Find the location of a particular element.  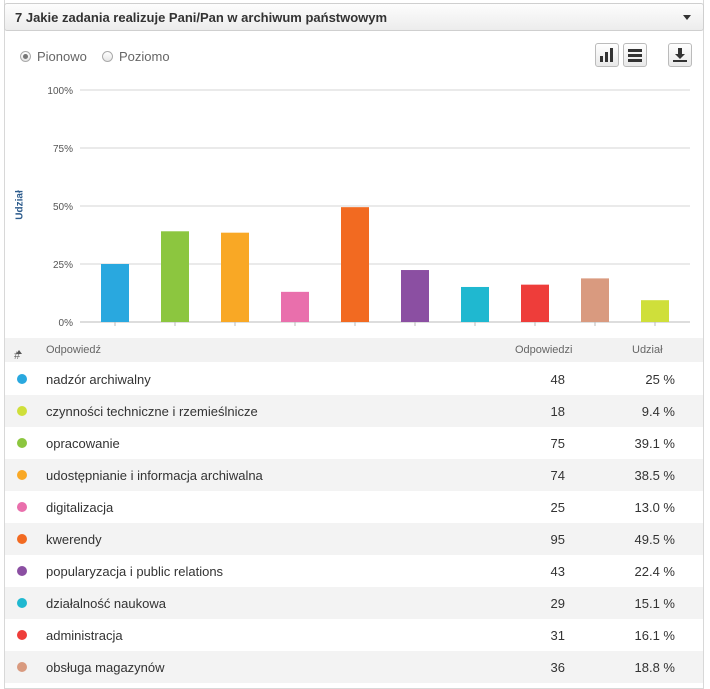

answer-label: digitalizacja is located at coordinates (80, 507).